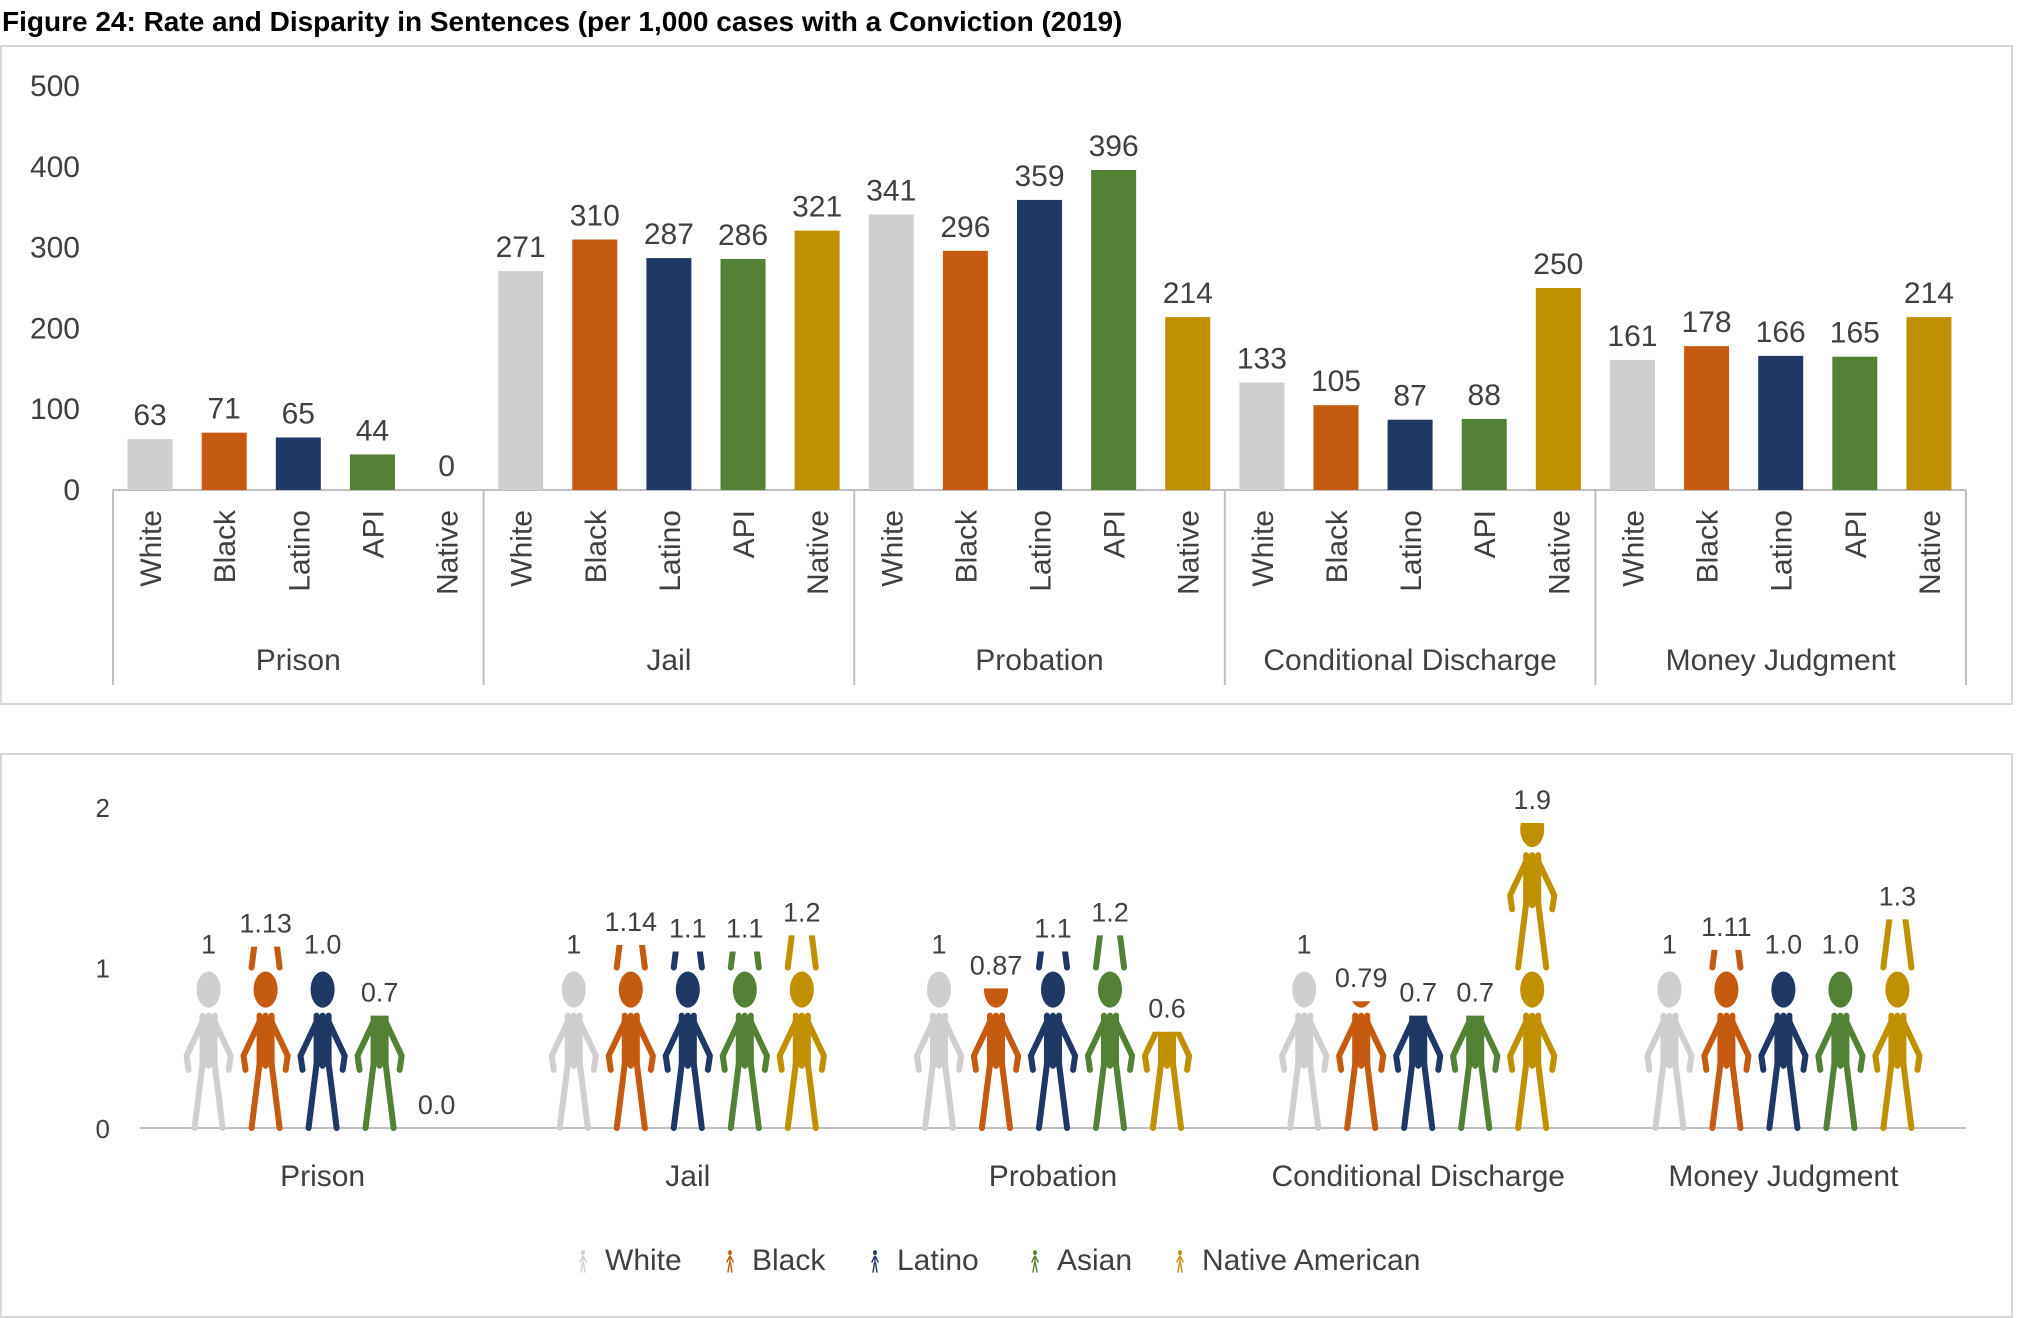 The image size is (2018, 1318). What do you see at coordinates (1188, 293) in the screenshot?
I see `bar-value-label: 214` at bounding box center [1188, 293].